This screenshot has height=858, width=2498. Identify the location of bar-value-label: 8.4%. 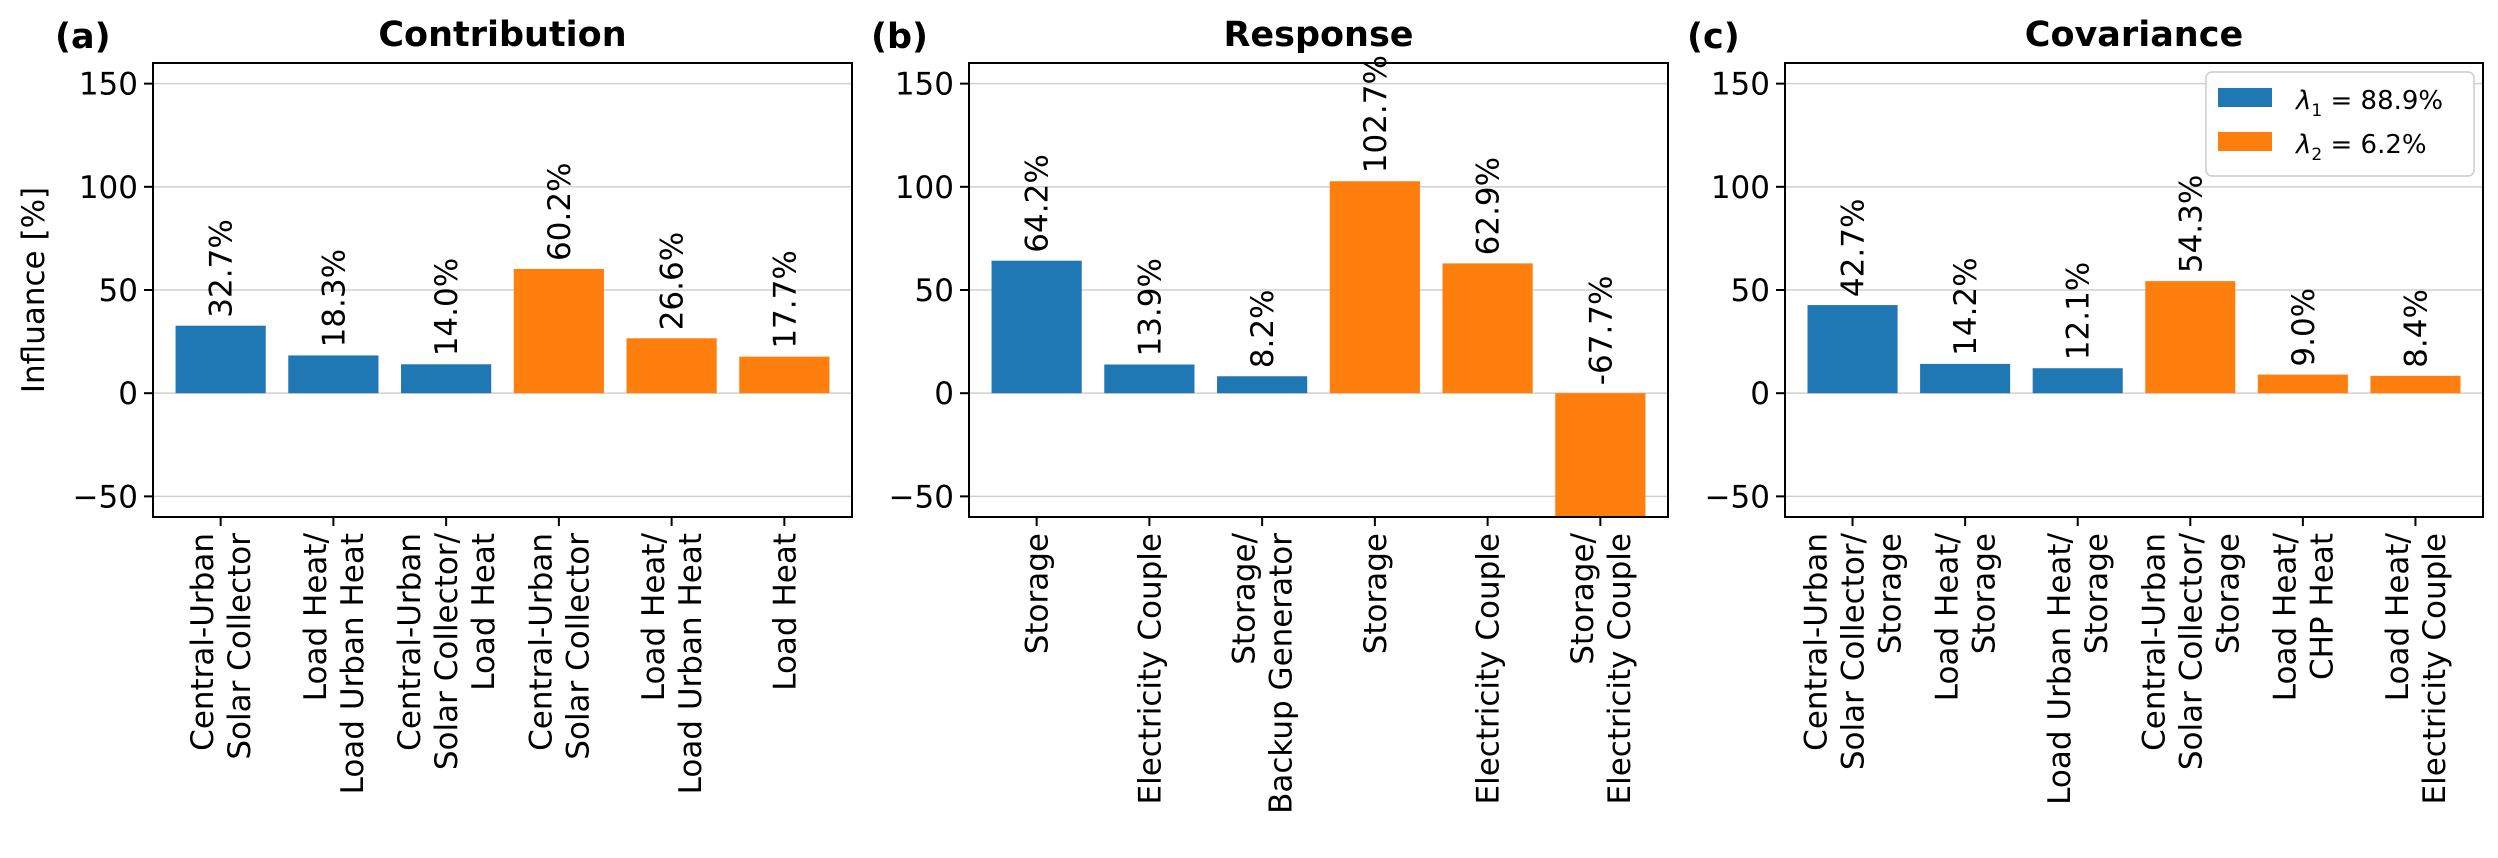
(2416, 328).